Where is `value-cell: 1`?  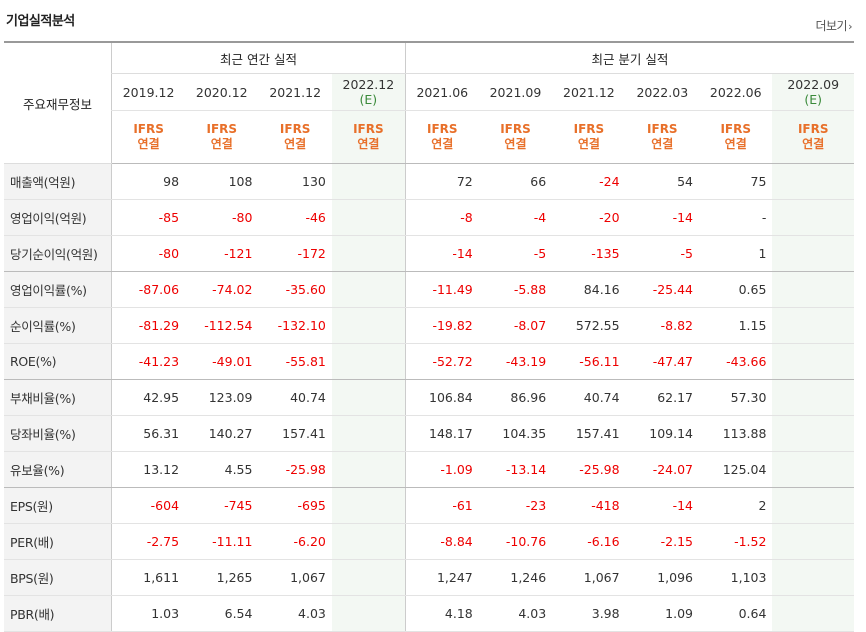 value-cell: 1 is located at coordinates (736, 253).